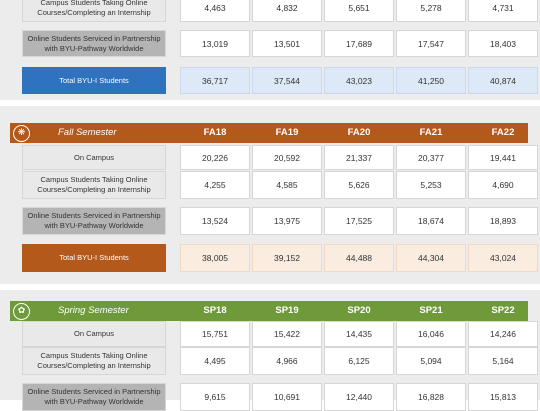 The image size is (540, 411). Describe the element at coordinates (93, 310) in the screenshot. I see `semester-title: Spring Semester` at that location.